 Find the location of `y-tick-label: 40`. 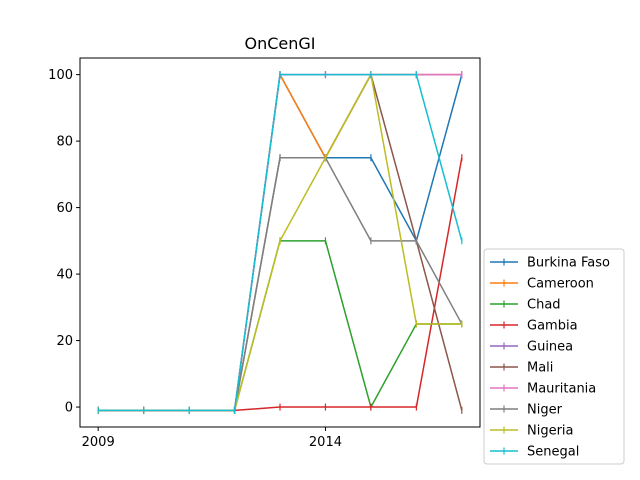

y-tick-label: 40 is located at coordinates (64, 275).